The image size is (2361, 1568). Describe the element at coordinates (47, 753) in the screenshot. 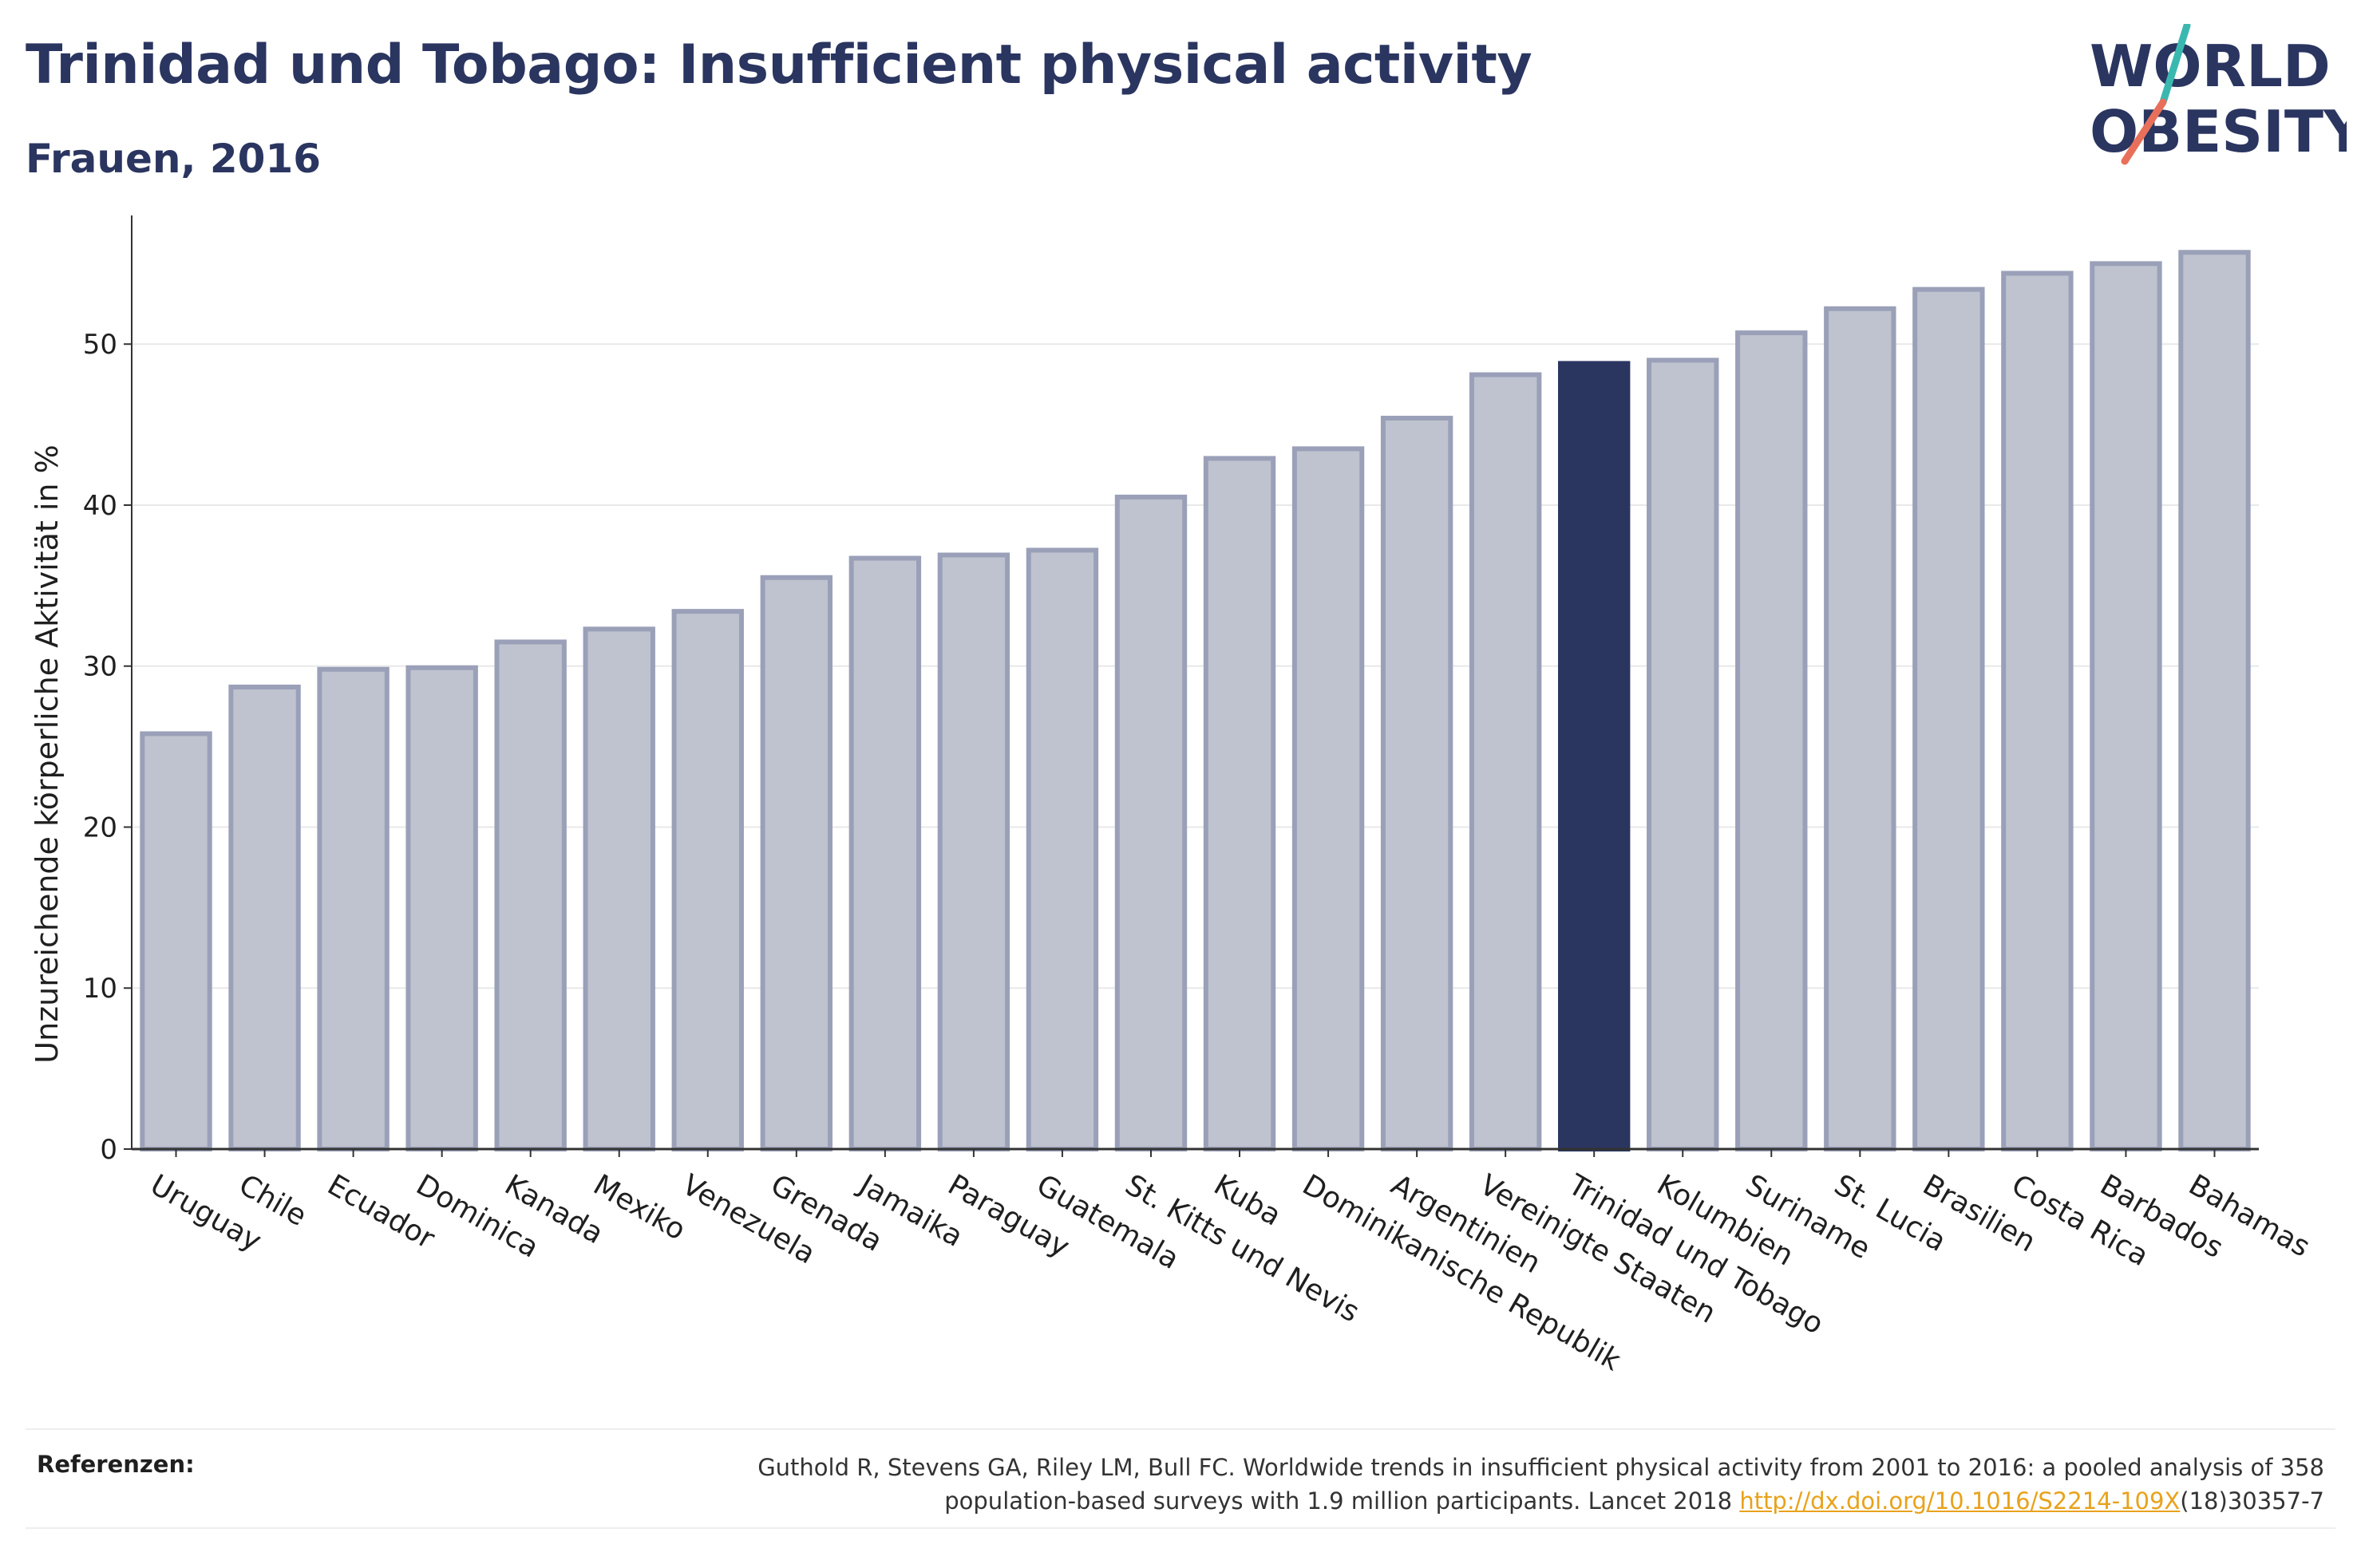

I see `y-axis-title: Unzureichende körperliche Aktivität in %` at that location.